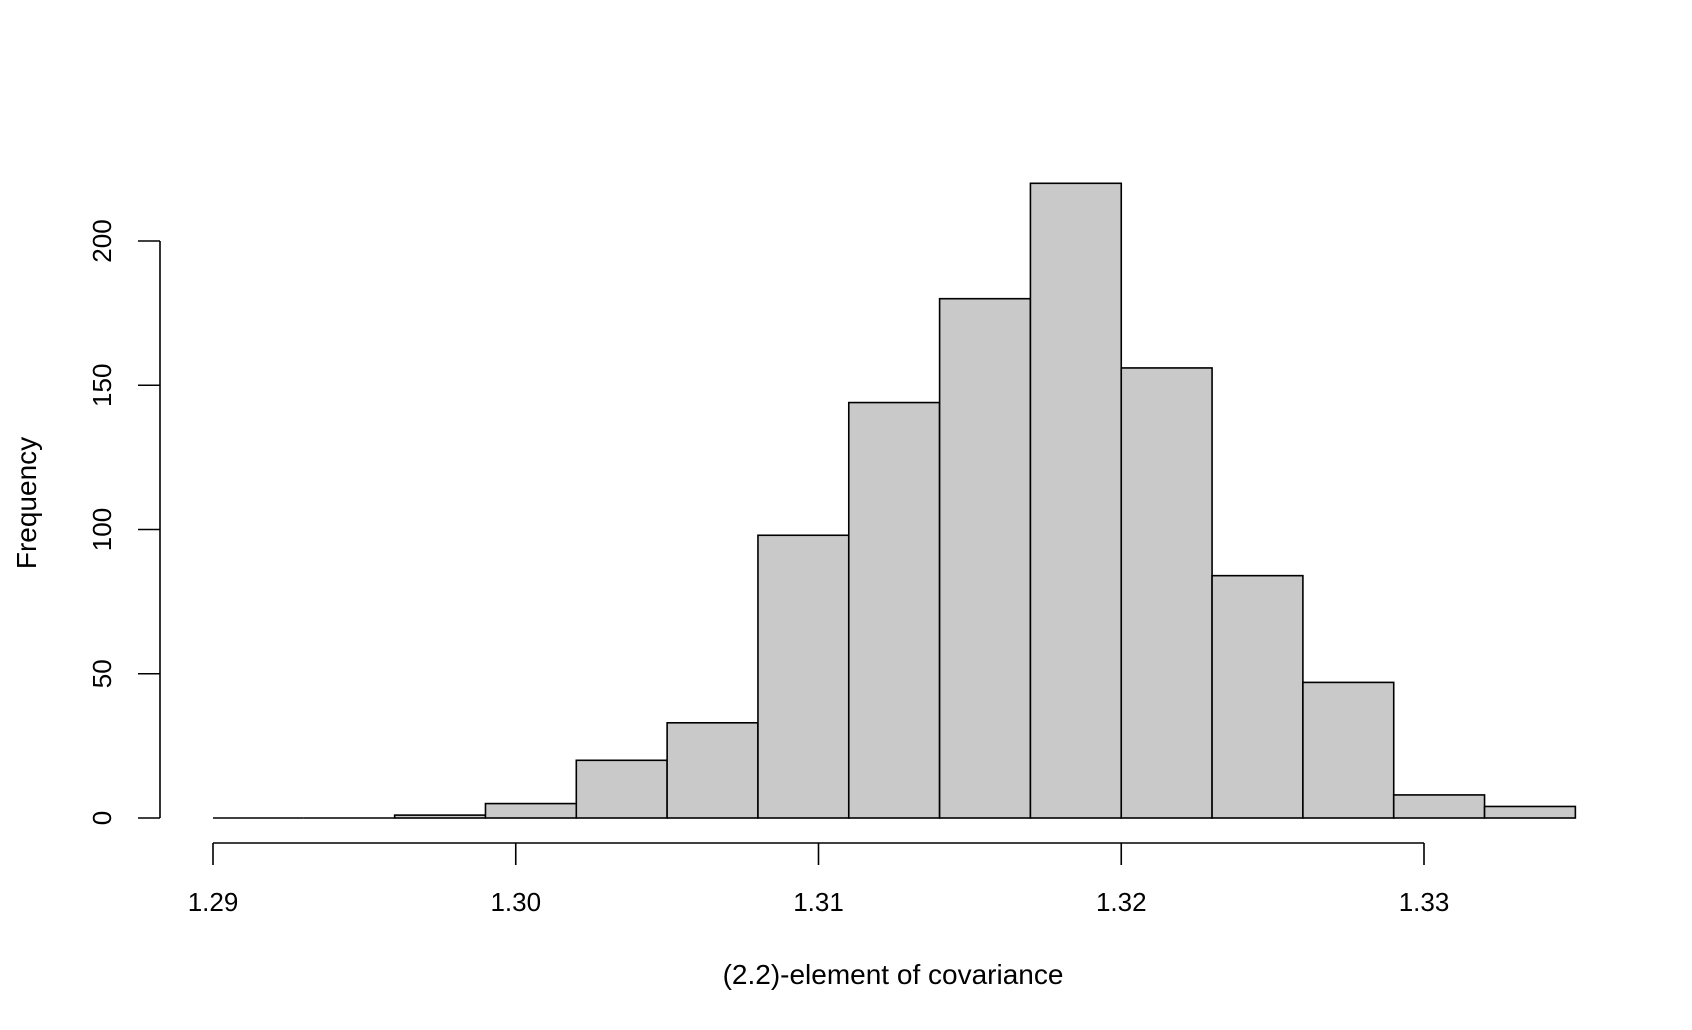  What do you see at coordinates (515, 902) in the screenshot?
I see `x-tick-label: 1.30` at bounding box center [515, 902].